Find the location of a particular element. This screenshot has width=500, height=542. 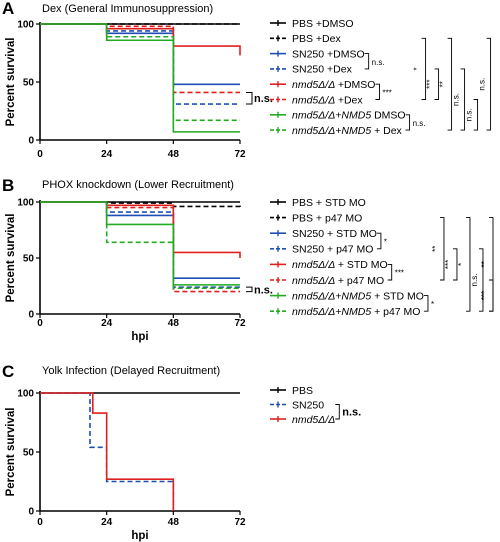

legend-label: PBS +DMSO is located at coordinates (323, 24).